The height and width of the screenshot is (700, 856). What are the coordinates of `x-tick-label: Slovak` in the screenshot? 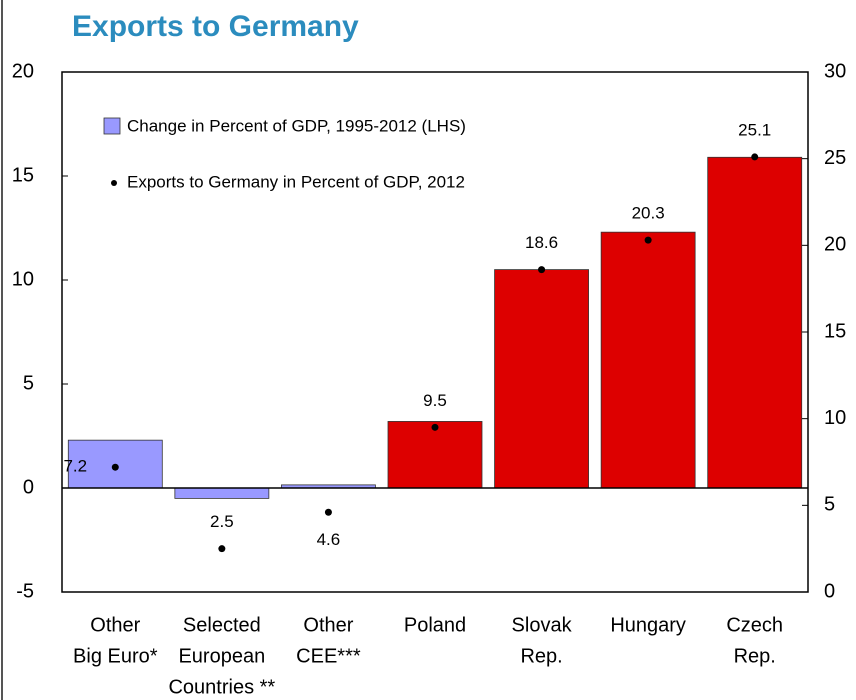 It's located at (542, 625).